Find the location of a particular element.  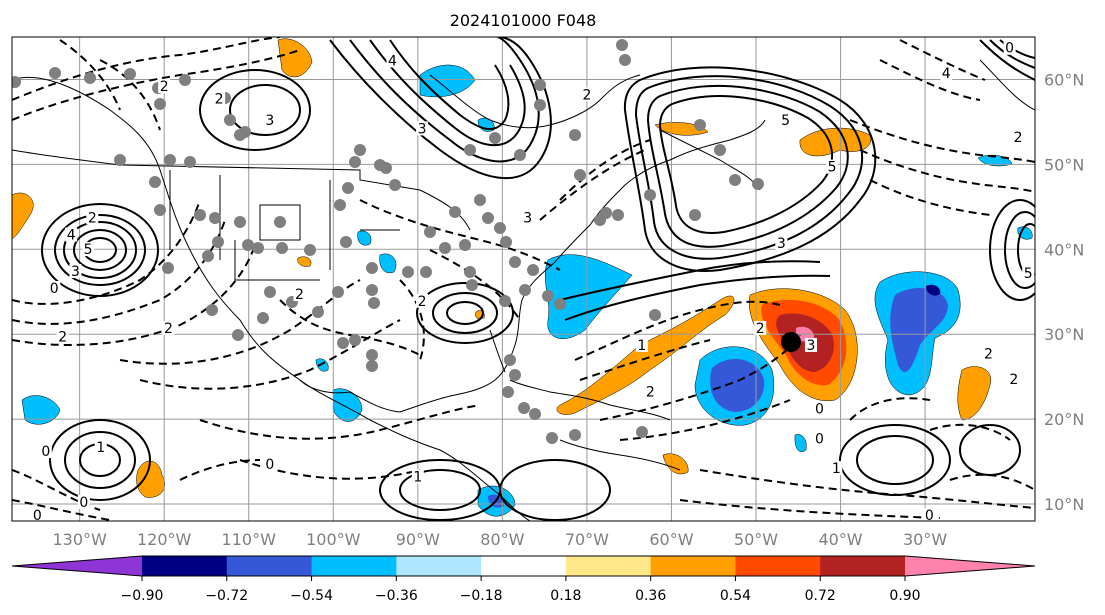

lon-tick-label: 120°W is located at coordinates (164, 539).